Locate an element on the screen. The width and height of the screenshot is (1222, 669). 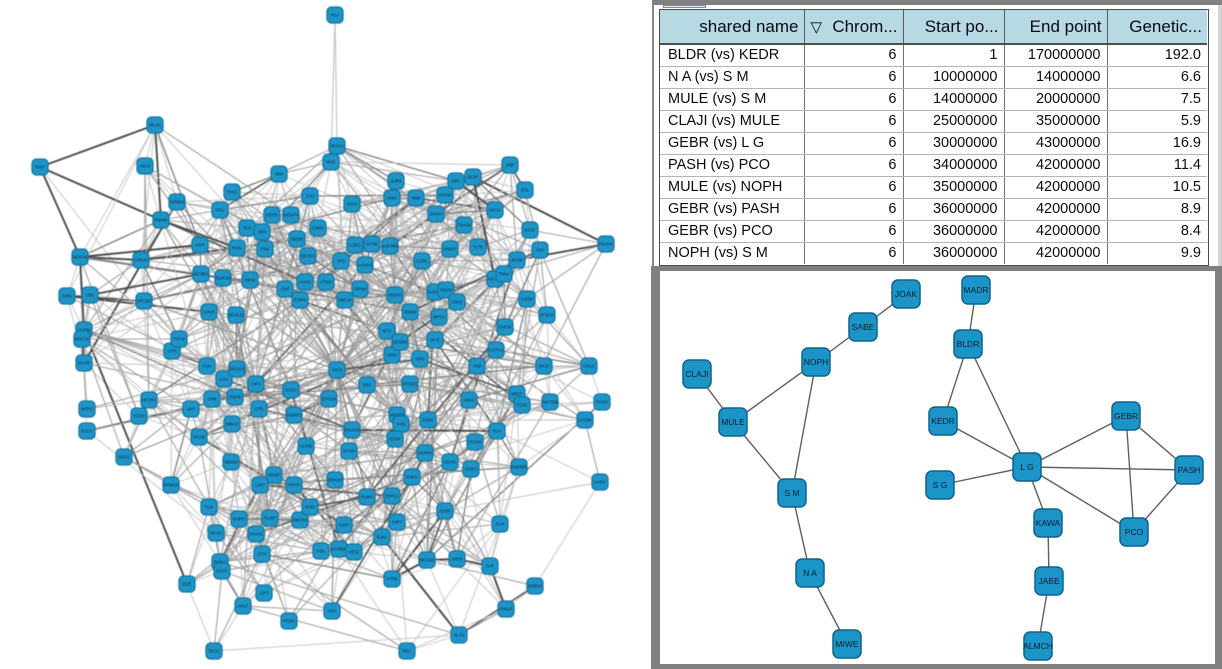
svg-text: NEET is located at coordinates (517, 394).